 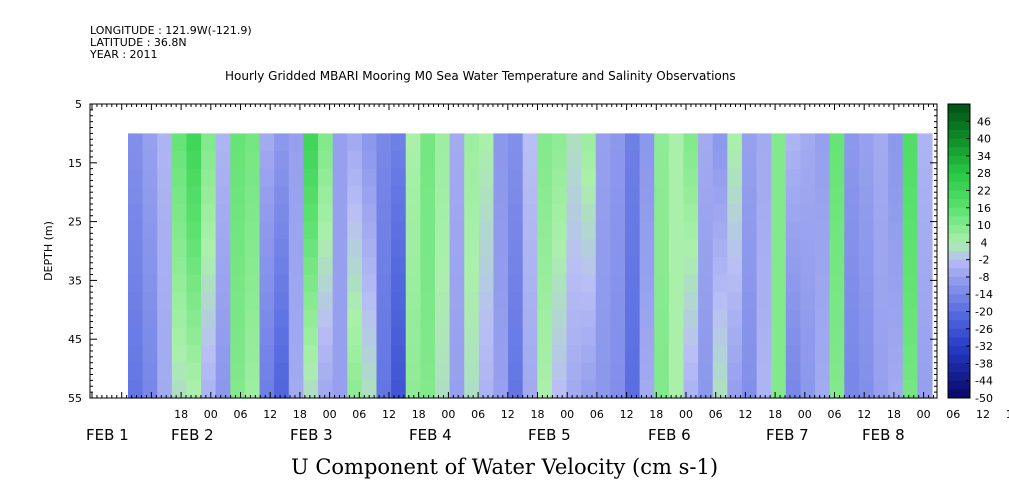 I want to click on colorbar-swatch, so click(x=959, y=385).